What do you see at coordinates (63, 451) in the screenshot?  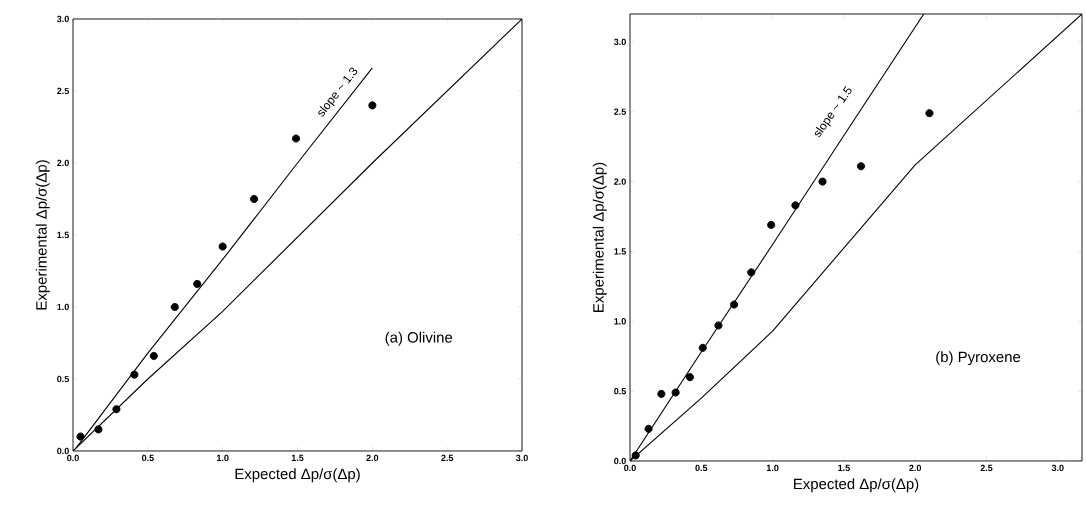 I see `y-tick-label: 0.0` at bounding box center [63, 451].